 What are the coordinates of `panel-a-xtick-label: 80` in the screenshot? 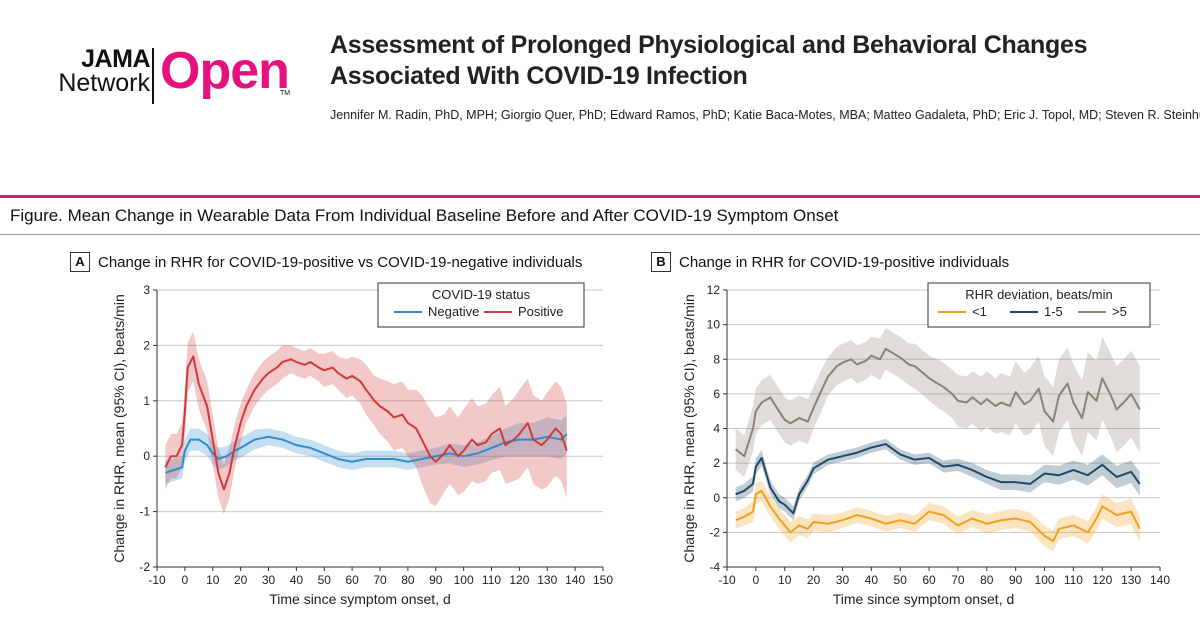 It's located at (408, 580).